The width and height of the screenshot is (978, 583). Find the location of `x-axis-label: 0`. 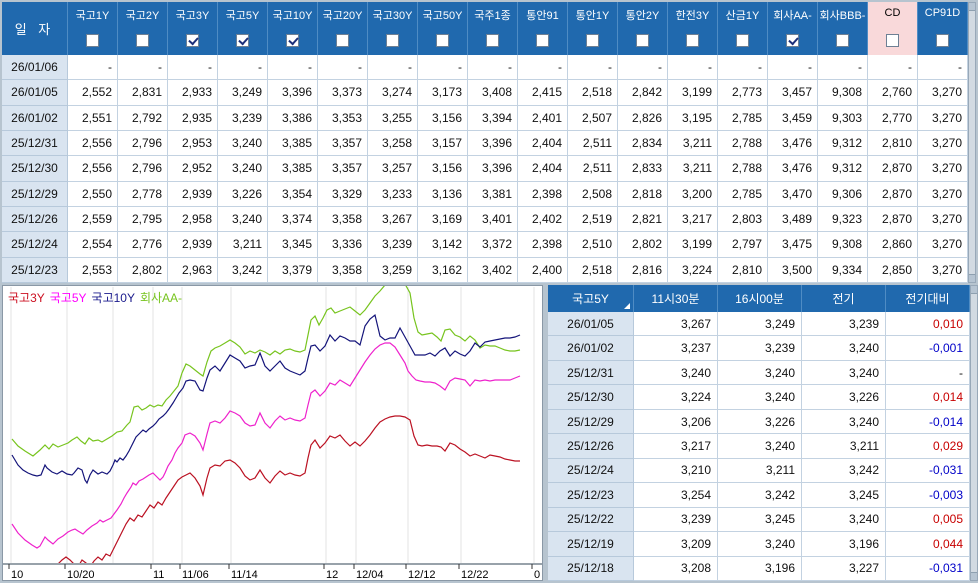

x-axis-label: 0 is located at coordinates (537, 575).